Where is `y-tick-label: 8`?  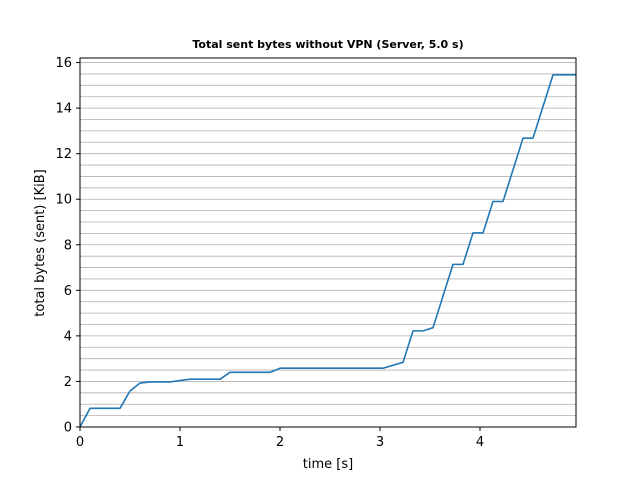
y-tick-label: 8 is located at coordinates (68, 245).